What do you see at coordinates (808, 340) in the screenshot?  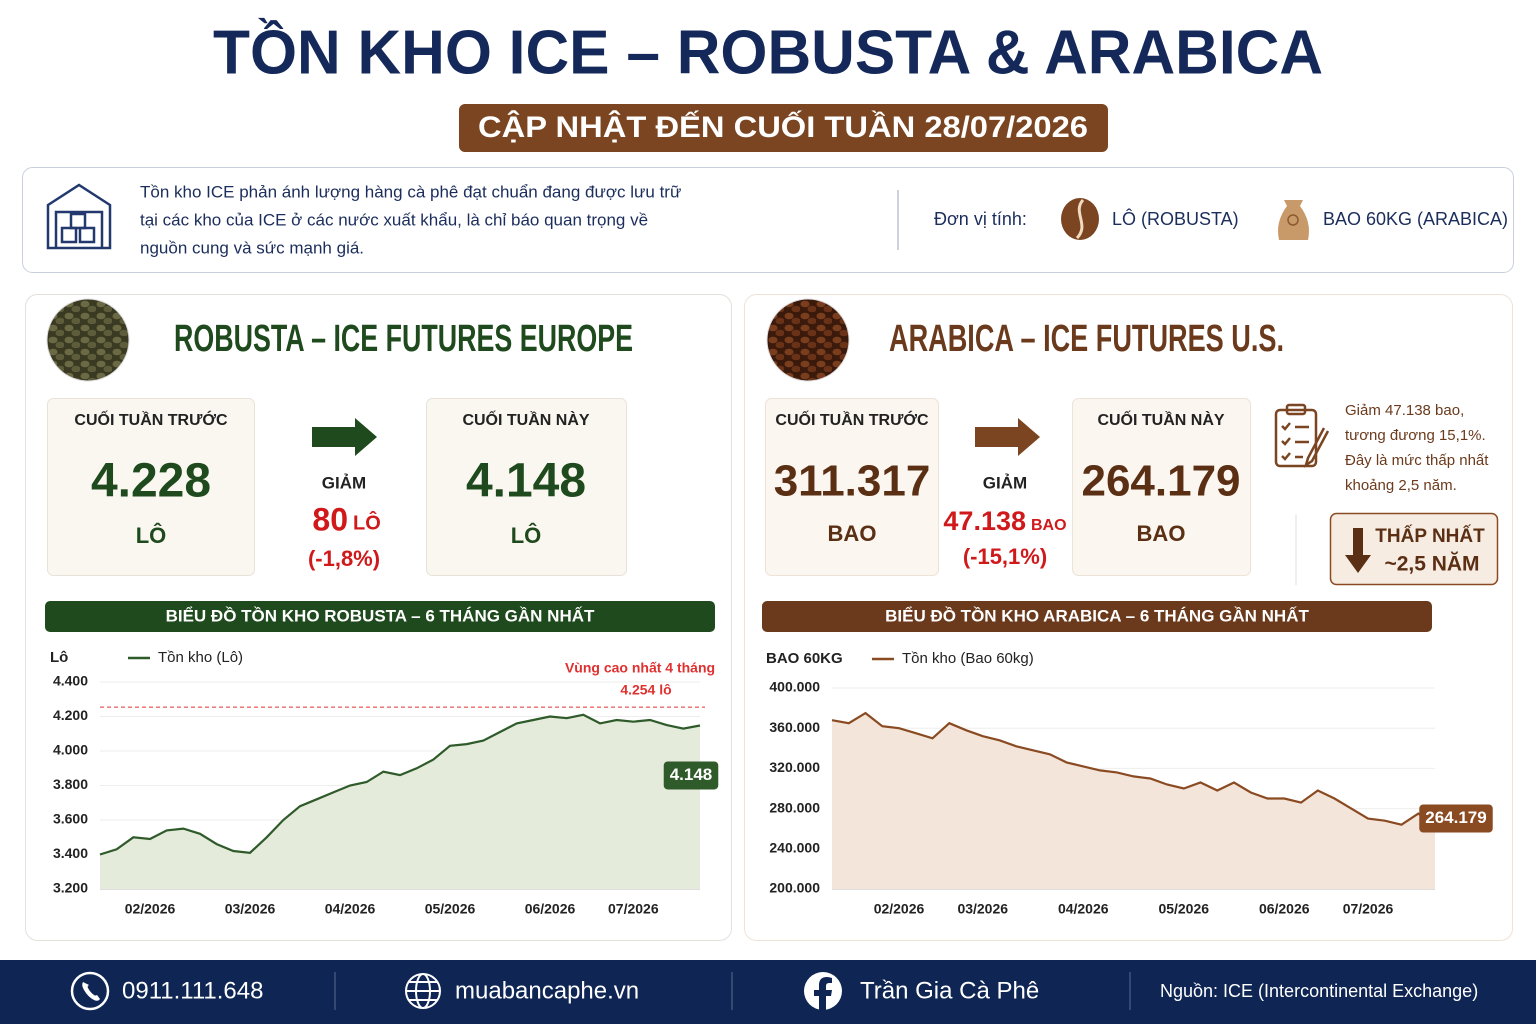 I see `arabica-image` at bounding box center [808, 340].